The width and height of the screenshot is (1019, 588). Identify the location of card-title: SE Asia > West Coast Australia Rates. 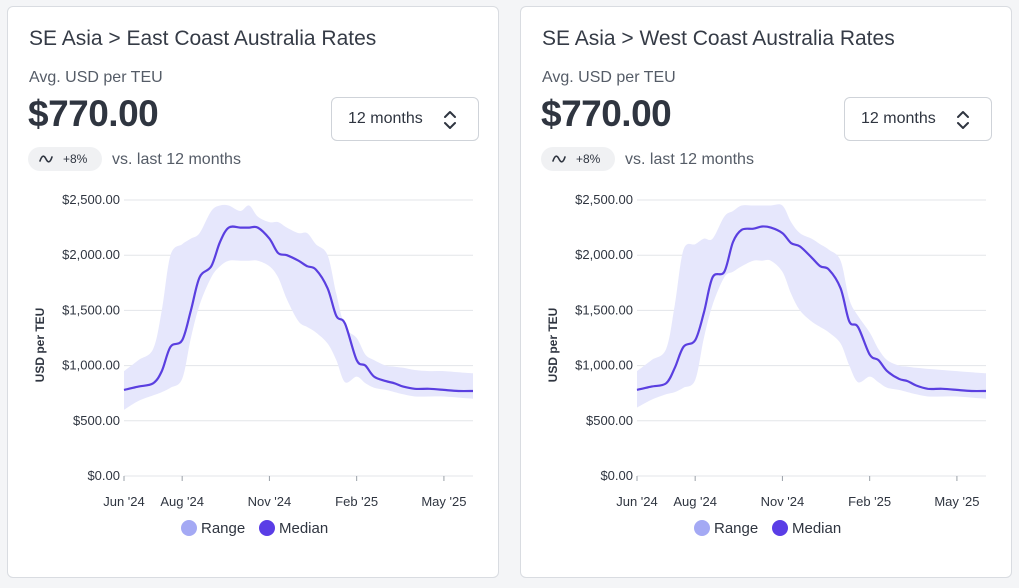
(718, 38).